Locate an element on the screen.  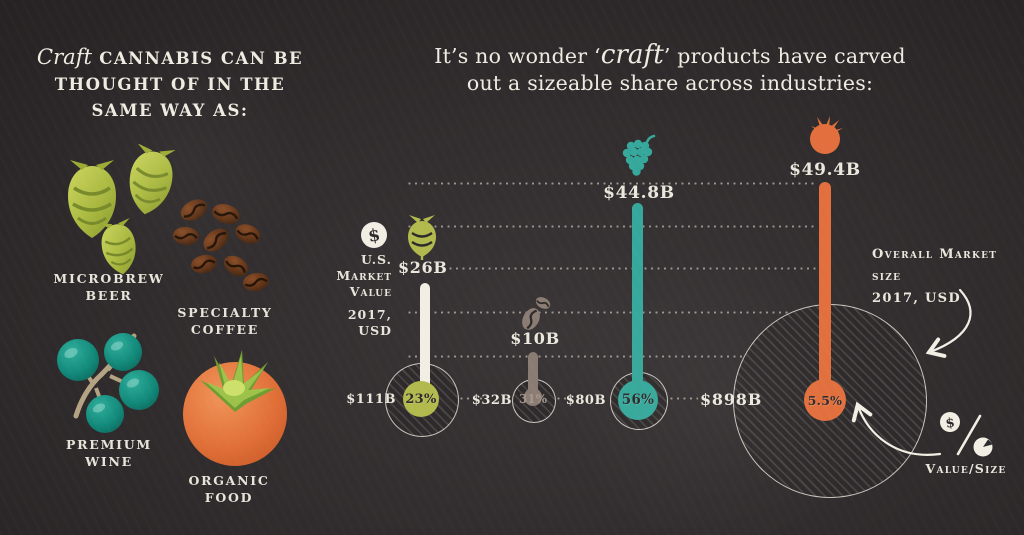
beer-craft-value-label: $26B is located at coordinates (423, 267).